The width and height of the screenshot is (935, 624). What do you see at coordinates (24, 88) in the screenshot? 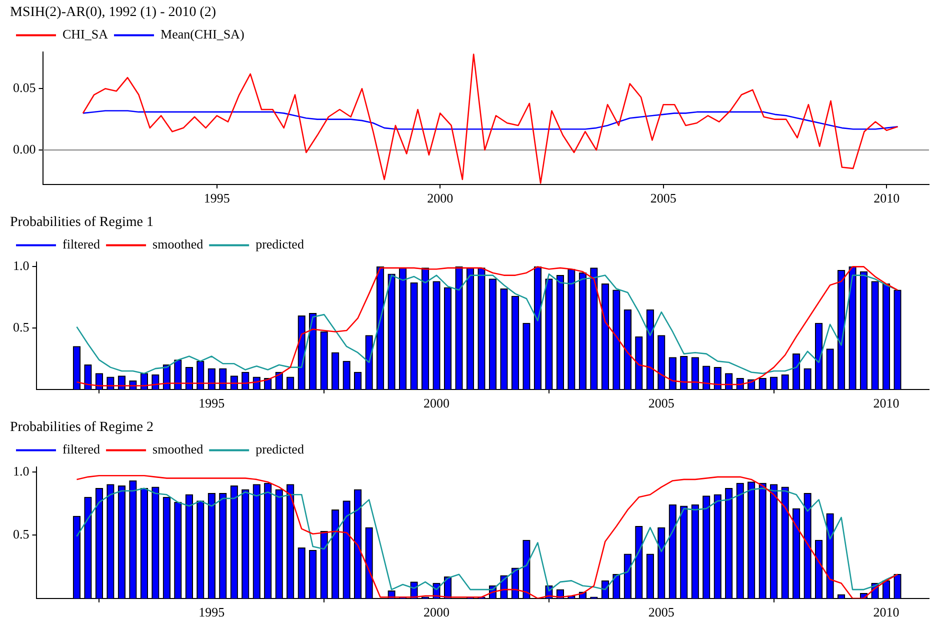
I see `y-tick-label: 0.05` at bounding box center [24, 88].